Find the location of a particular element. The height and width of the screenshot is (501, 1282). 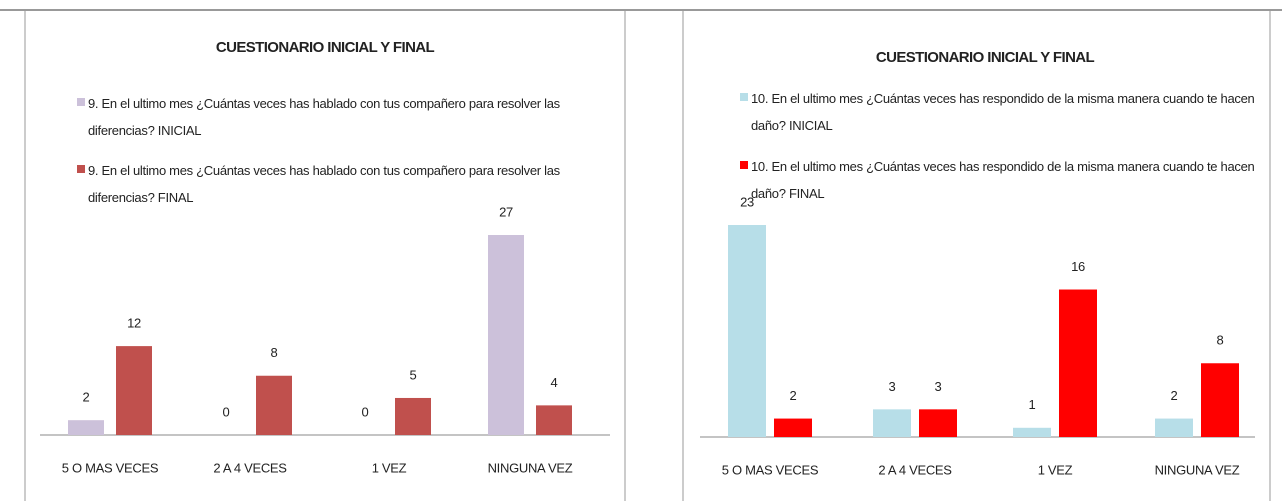

data-label: 12 is located at coordinates (134, 323).